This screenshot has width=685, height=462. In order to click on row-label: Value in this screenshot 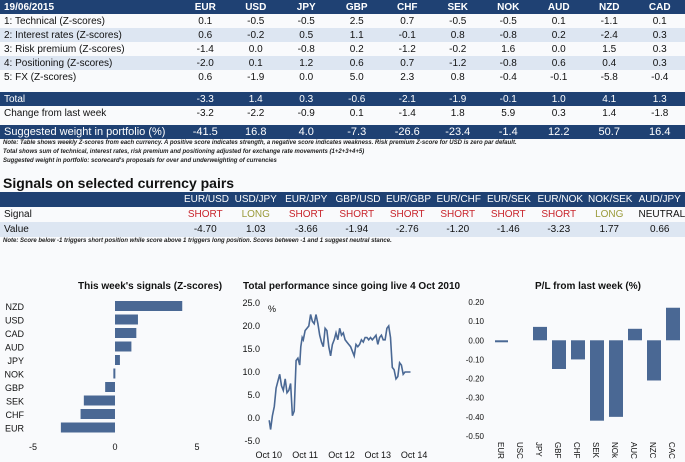, I will do `click(16, 229)`.